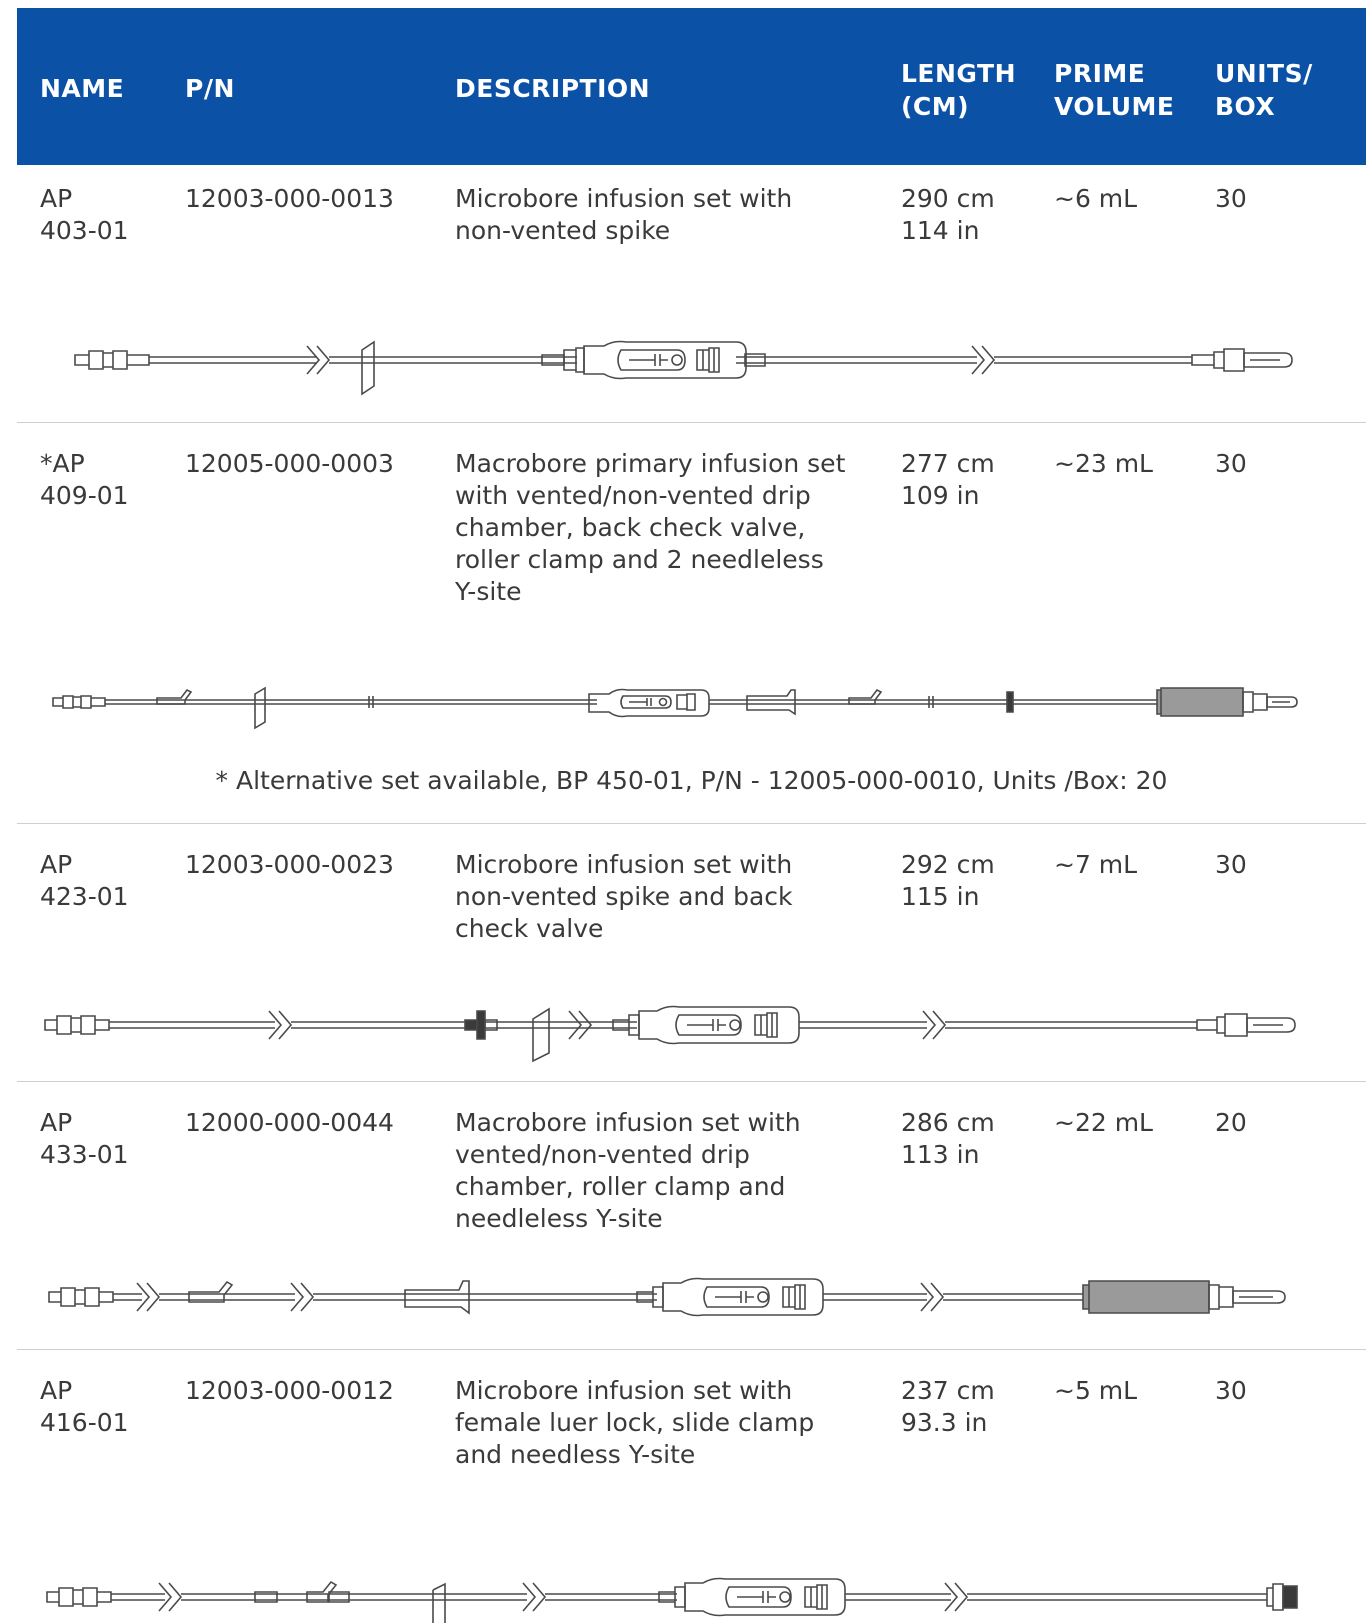  Describe the element at coordinates (529, 928) in the screenshot. I see `description-line: check valve` at that location.